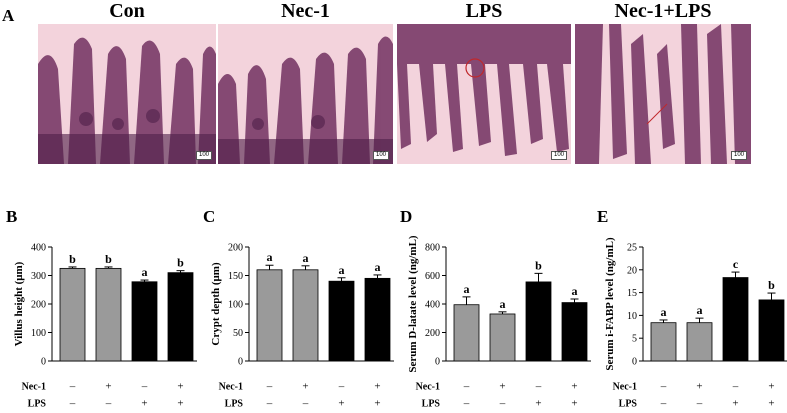 The width and height of the screenshot is (787, 413). Describe the element at coordinates (8, 15) in the screenshot. I see `panel-a-letter: A` at that location.